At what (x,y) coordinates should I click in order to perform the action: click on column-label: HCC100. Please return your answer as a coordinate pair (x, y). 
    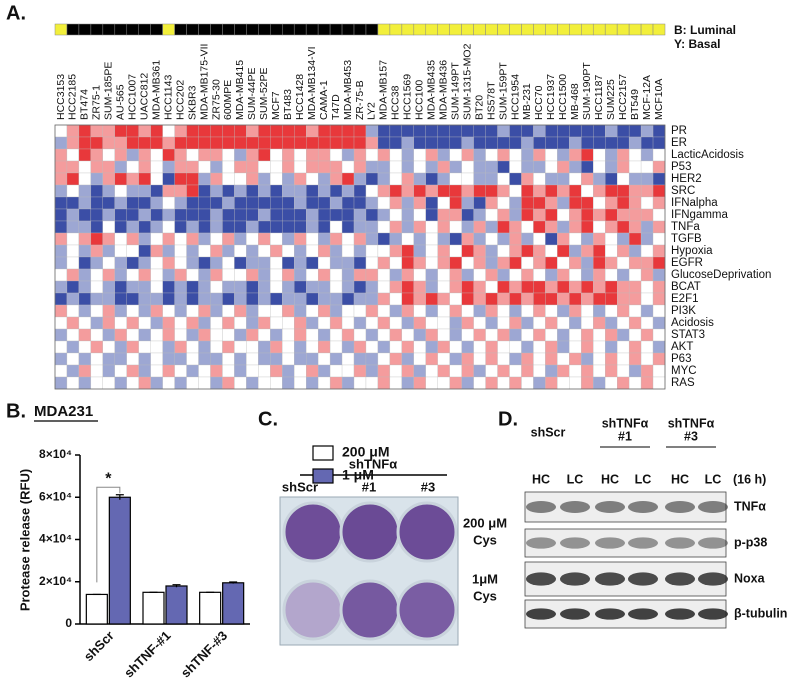
    Looking at the image, I should click on (420, 100).